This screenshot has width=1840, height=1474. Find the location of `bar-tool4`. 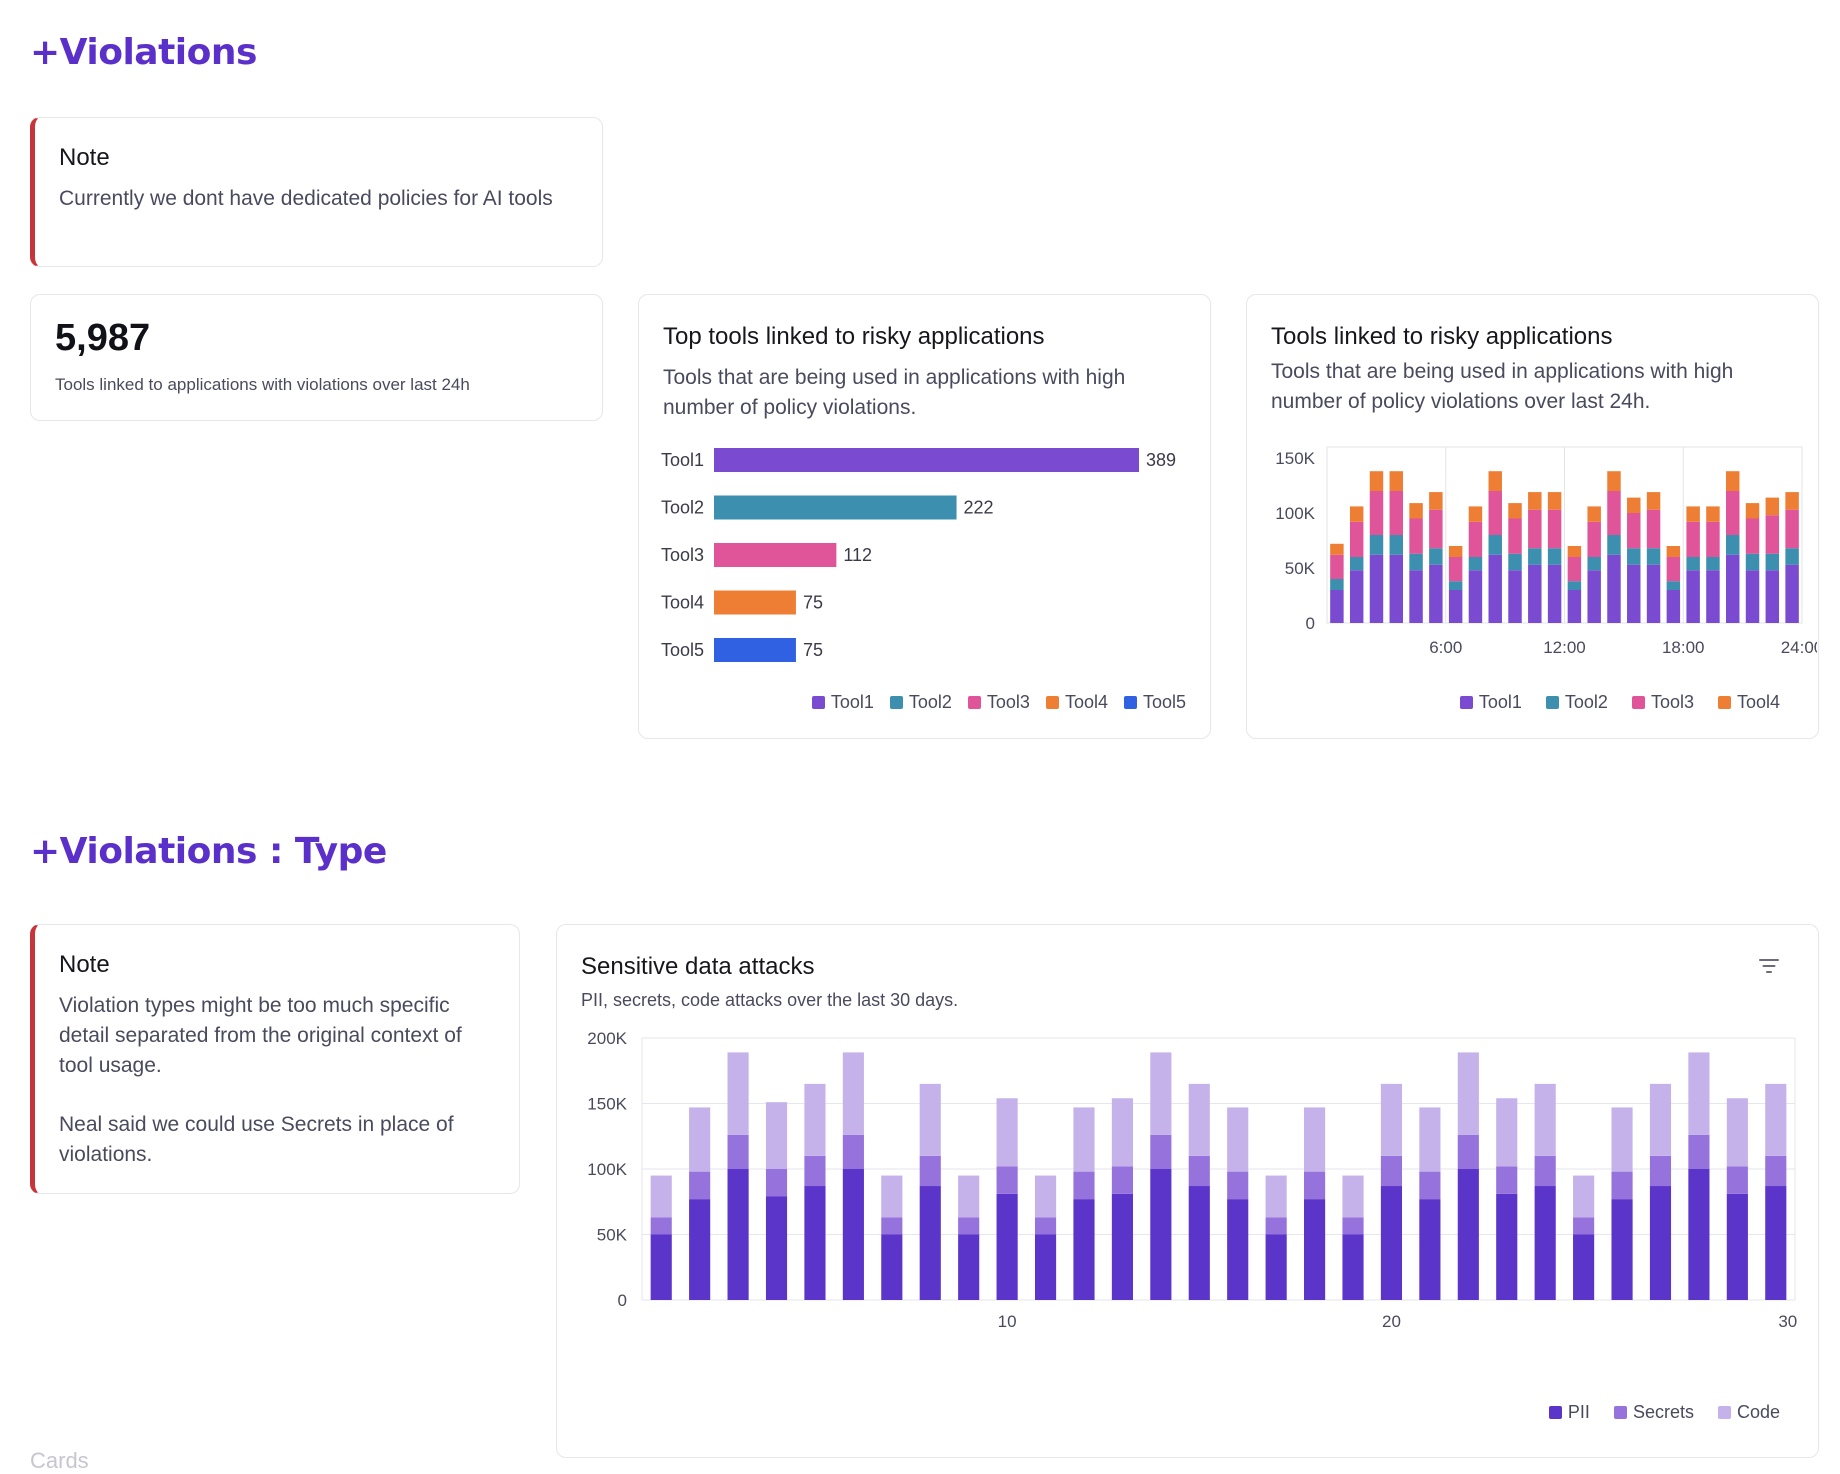

bar-tool4 is located at coordinates (755, 602).